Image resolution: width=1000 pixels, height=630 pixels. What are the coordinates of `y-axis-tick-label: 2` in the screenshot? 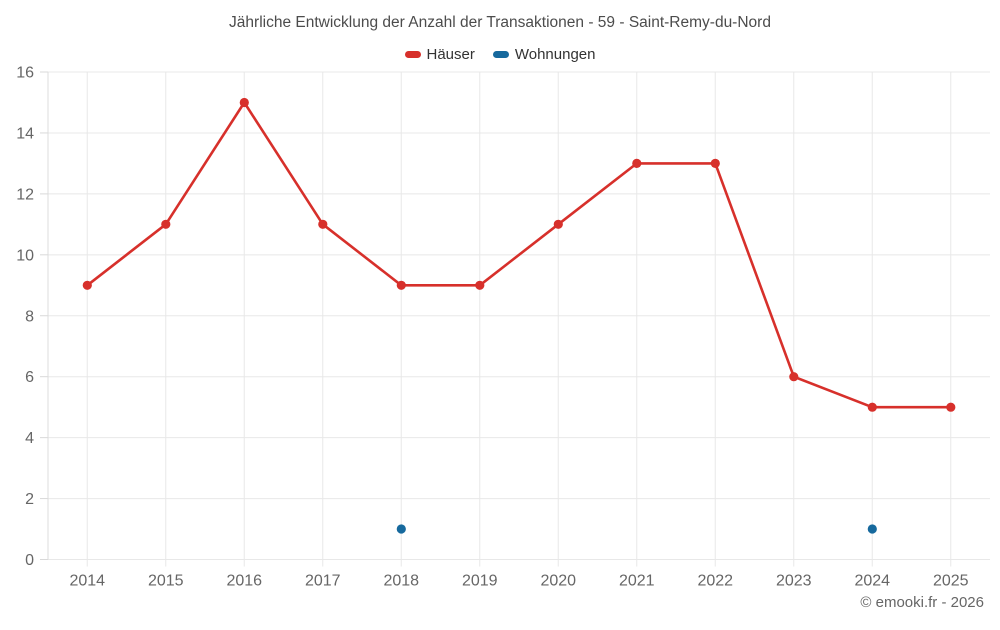 It's located at (29, 499).